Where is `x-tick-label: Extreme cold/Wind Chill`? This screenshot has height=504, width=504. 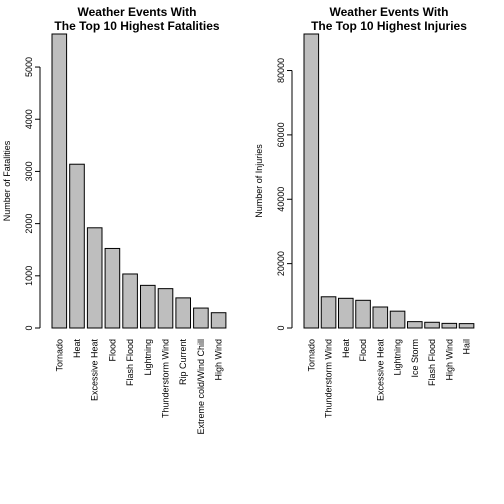
x-tick-label: Extreme cold/Wind Chill is located at coordinates (201, 387).